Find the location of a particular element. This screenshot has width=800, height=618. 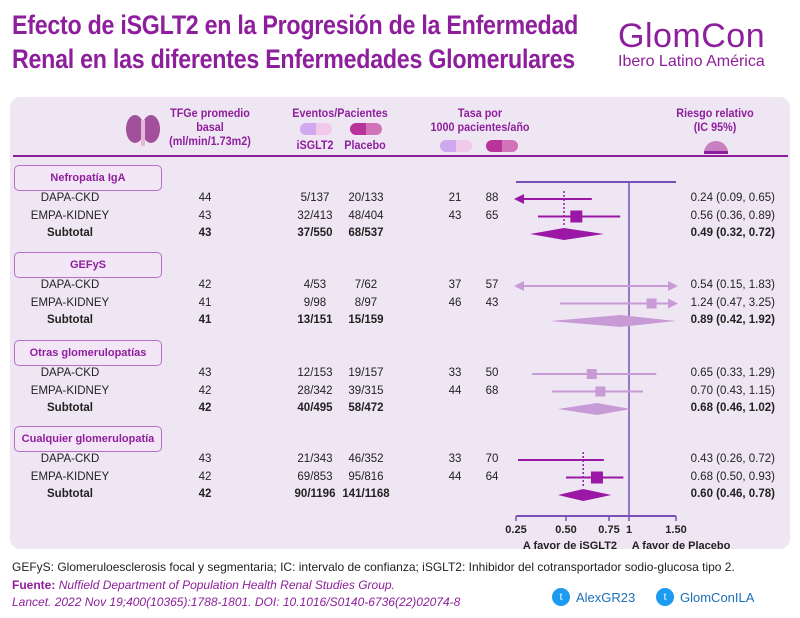

rr-ci-text: 0.49 (0.32, 0.72) is located at coordinates (732, 233).